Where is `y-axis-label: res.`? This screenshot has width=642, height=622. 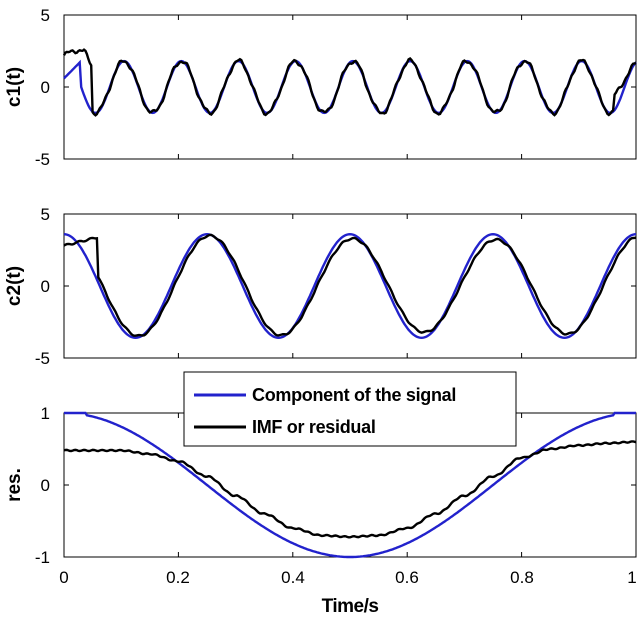
y-axis-label: res. is located at coordinates (14, 485).